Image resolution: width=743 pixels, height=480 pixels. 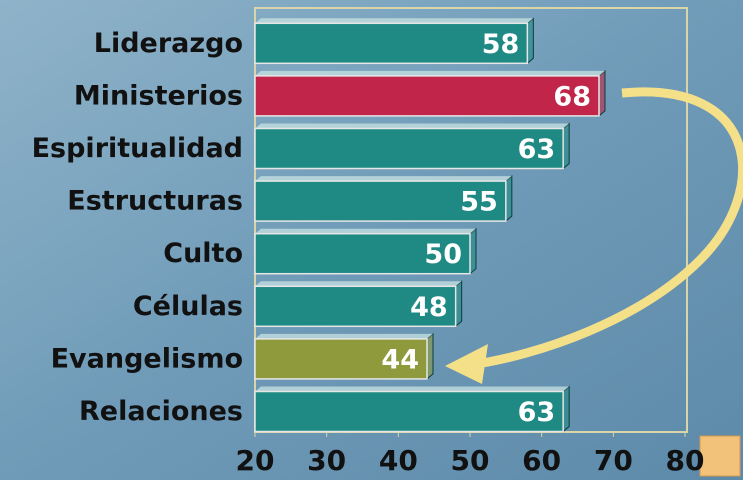 I want to click on category-label: Espiritualidad, so click(x=137, y=148).